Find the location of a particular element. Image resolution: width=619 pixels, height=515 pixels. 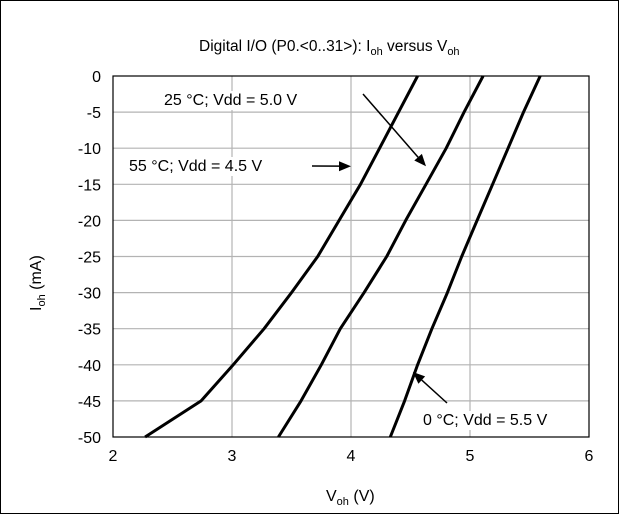

y-tick-label: -40 is located at coordinates (89, 366).